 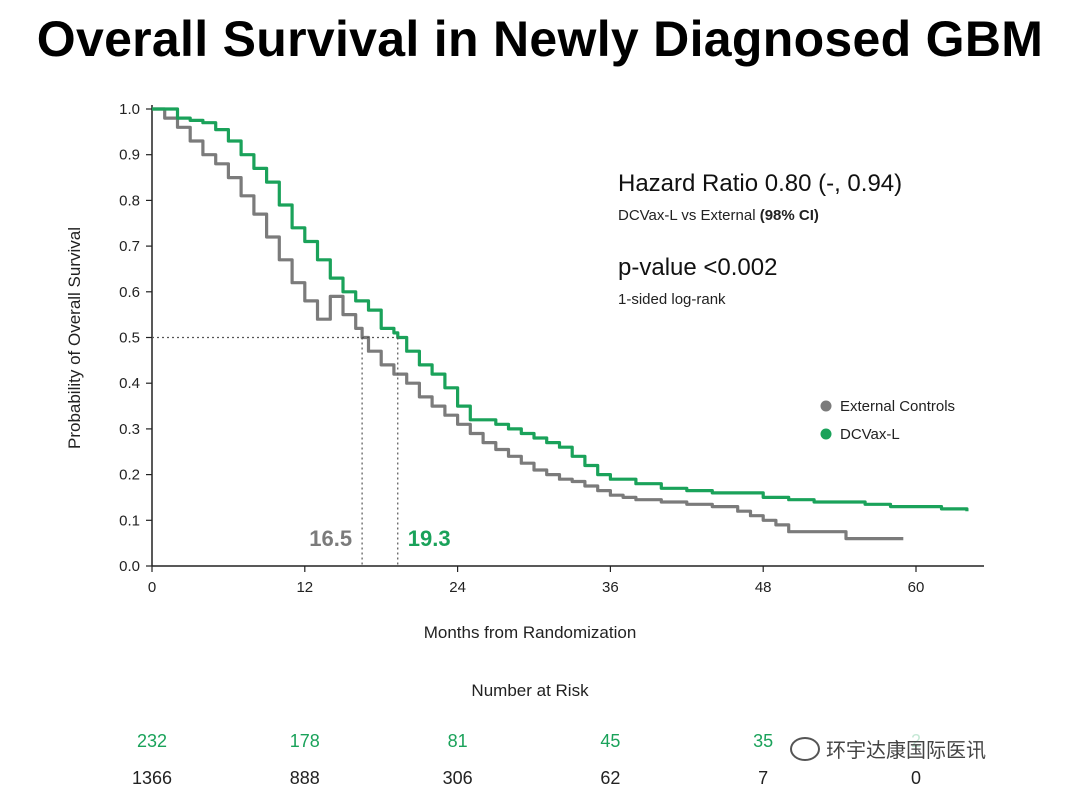 What do you see at coordinates (916, 778) in the screenshot?
I see `risk-count-external: 0` at bounding box center [916, 778].